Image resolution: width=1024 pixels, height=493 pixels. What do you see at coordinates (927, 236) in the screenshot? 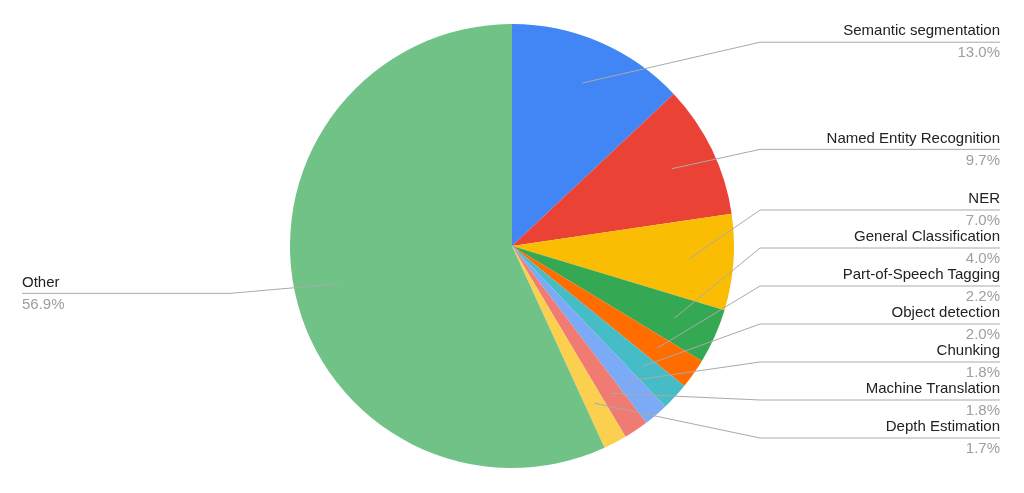
I see `slice-label: General Classification` at bounding box center [927, 236].